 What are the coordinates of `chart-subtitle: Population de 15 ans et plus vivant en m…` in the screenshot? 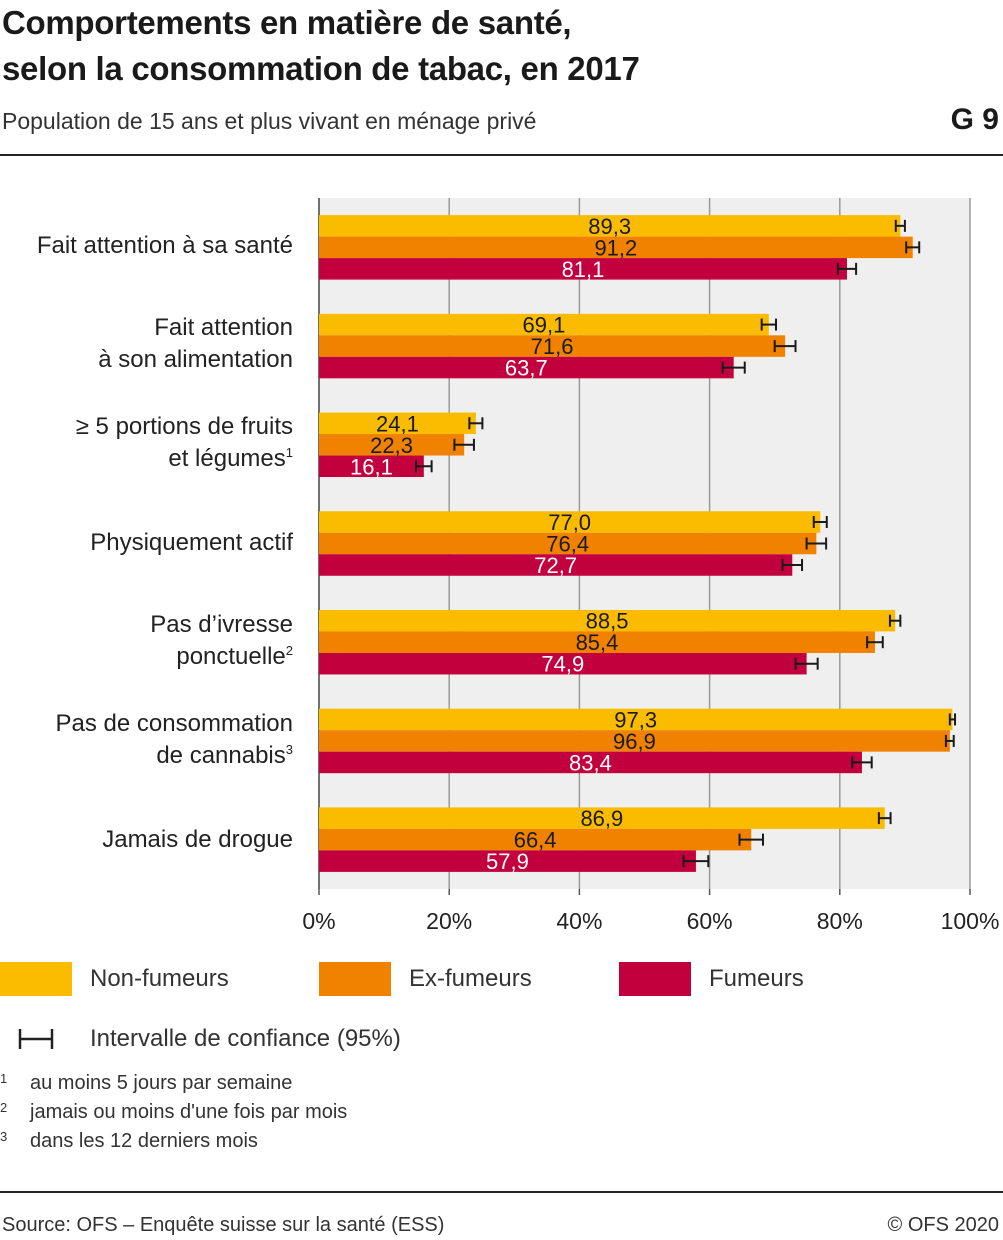 It's located at (269, 121).